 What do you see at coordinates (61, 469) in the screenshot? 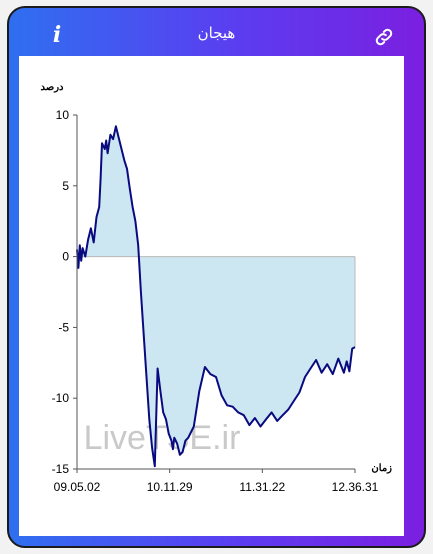
I see `y-tick-label: -15` at bounding box center [61, 469].